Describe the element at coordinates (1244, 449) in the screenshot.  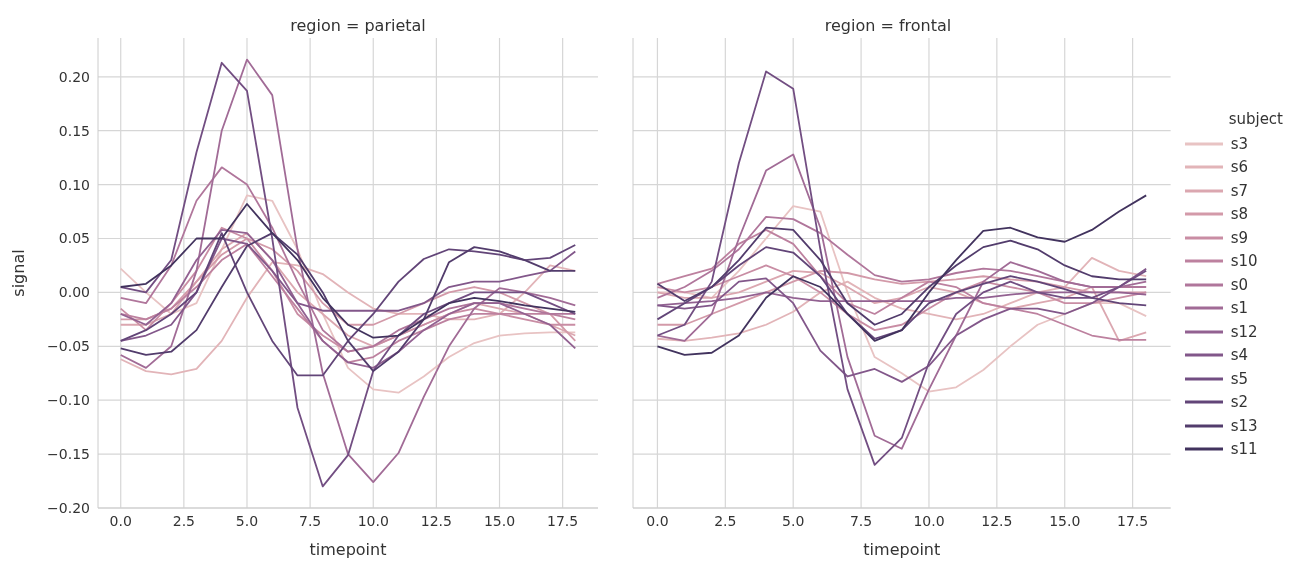
I see `legend-label: s11` at that location.